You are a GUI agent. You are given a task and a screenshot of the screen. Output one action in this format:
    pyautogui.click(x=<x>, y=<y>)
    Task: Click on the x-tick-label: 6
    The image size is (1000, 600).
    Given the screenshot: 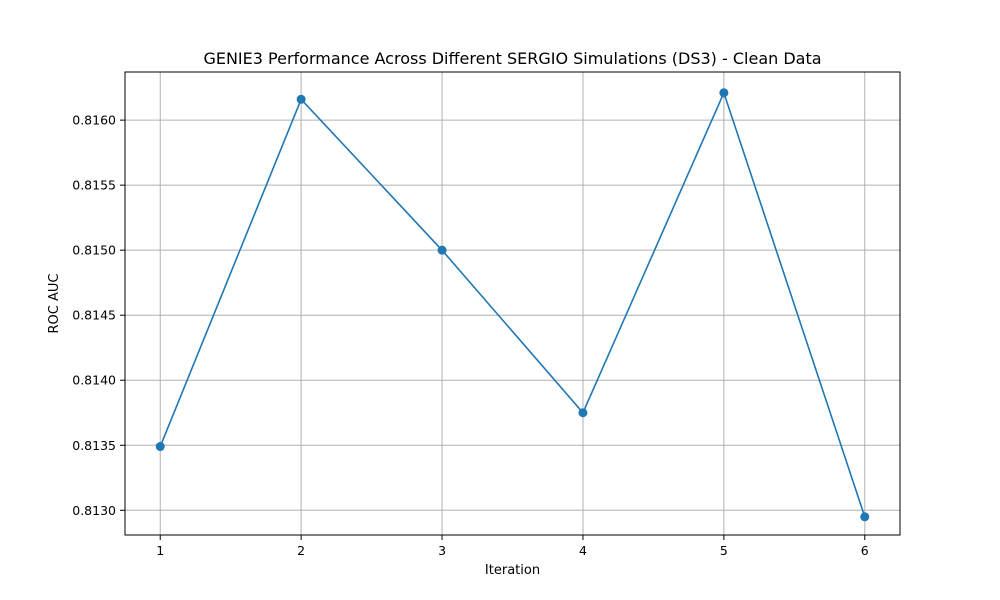 What is the action you would take?
    pyautogui.click(x=865, y=550)
    